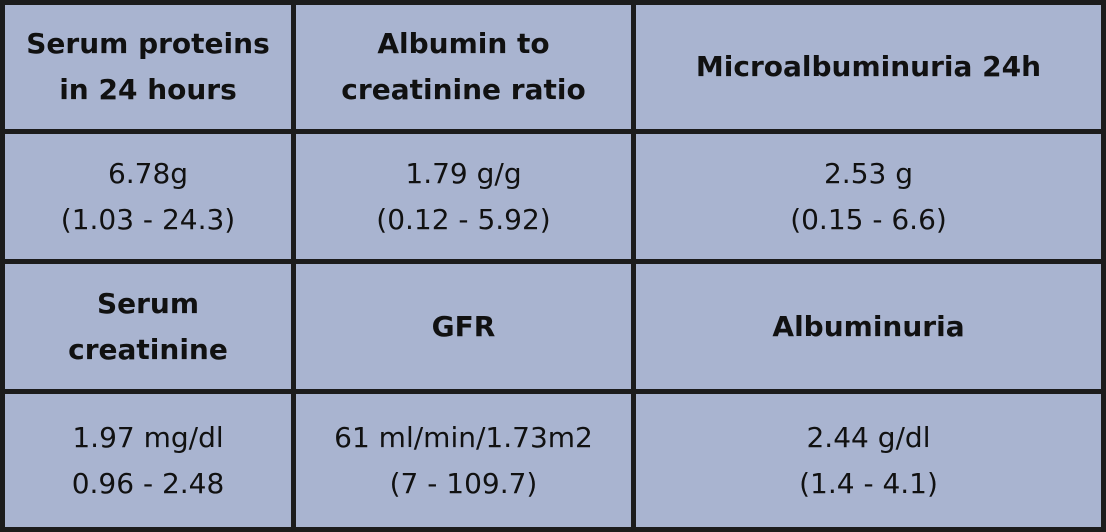 This screenshot has height=532, width=1106. I want to click on cell-line: Microalbuminuria 24h, so click(868, 66).